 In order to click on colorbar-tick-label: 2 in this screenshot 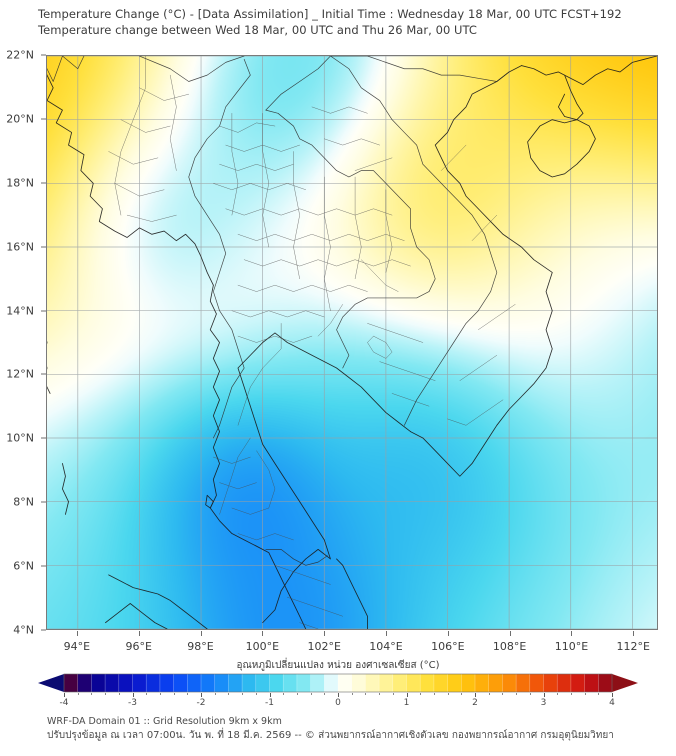, I will do `click(475, 703)`.